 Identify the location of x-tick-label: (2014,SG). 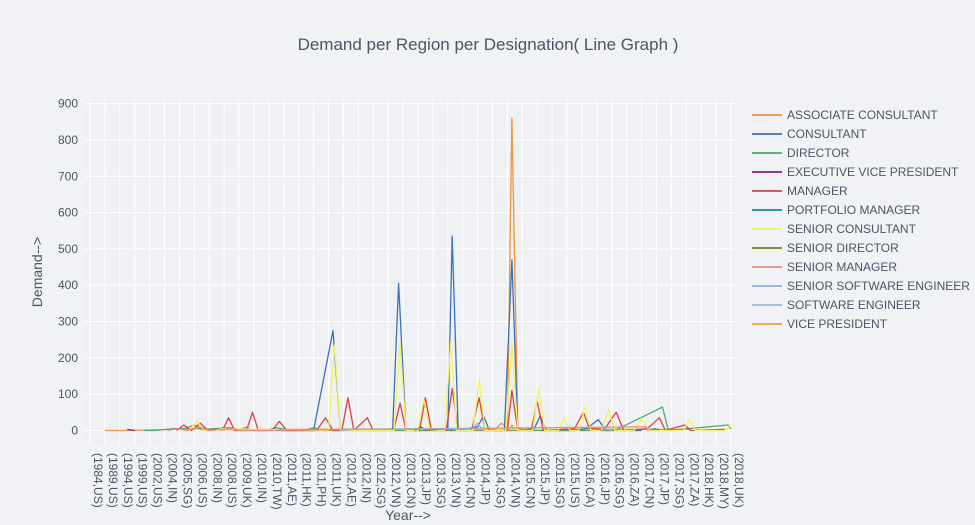
(500, 480).